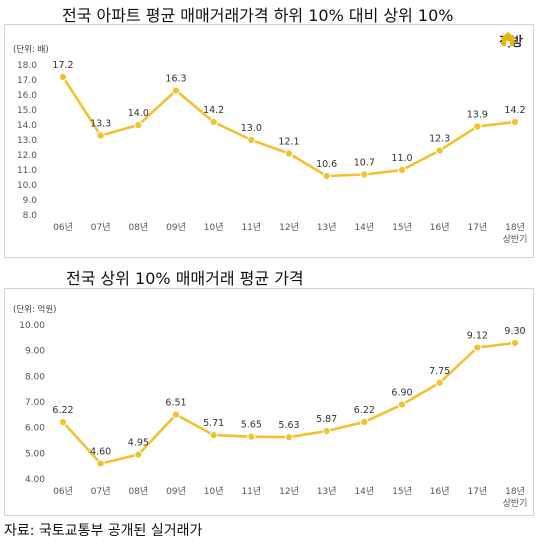 The width and height of the screenshot is (540, 548). What do you see at coordinates (213, 423) in the screenshot?
I see `data-label: 5.71` at bounding box center [213, 423].